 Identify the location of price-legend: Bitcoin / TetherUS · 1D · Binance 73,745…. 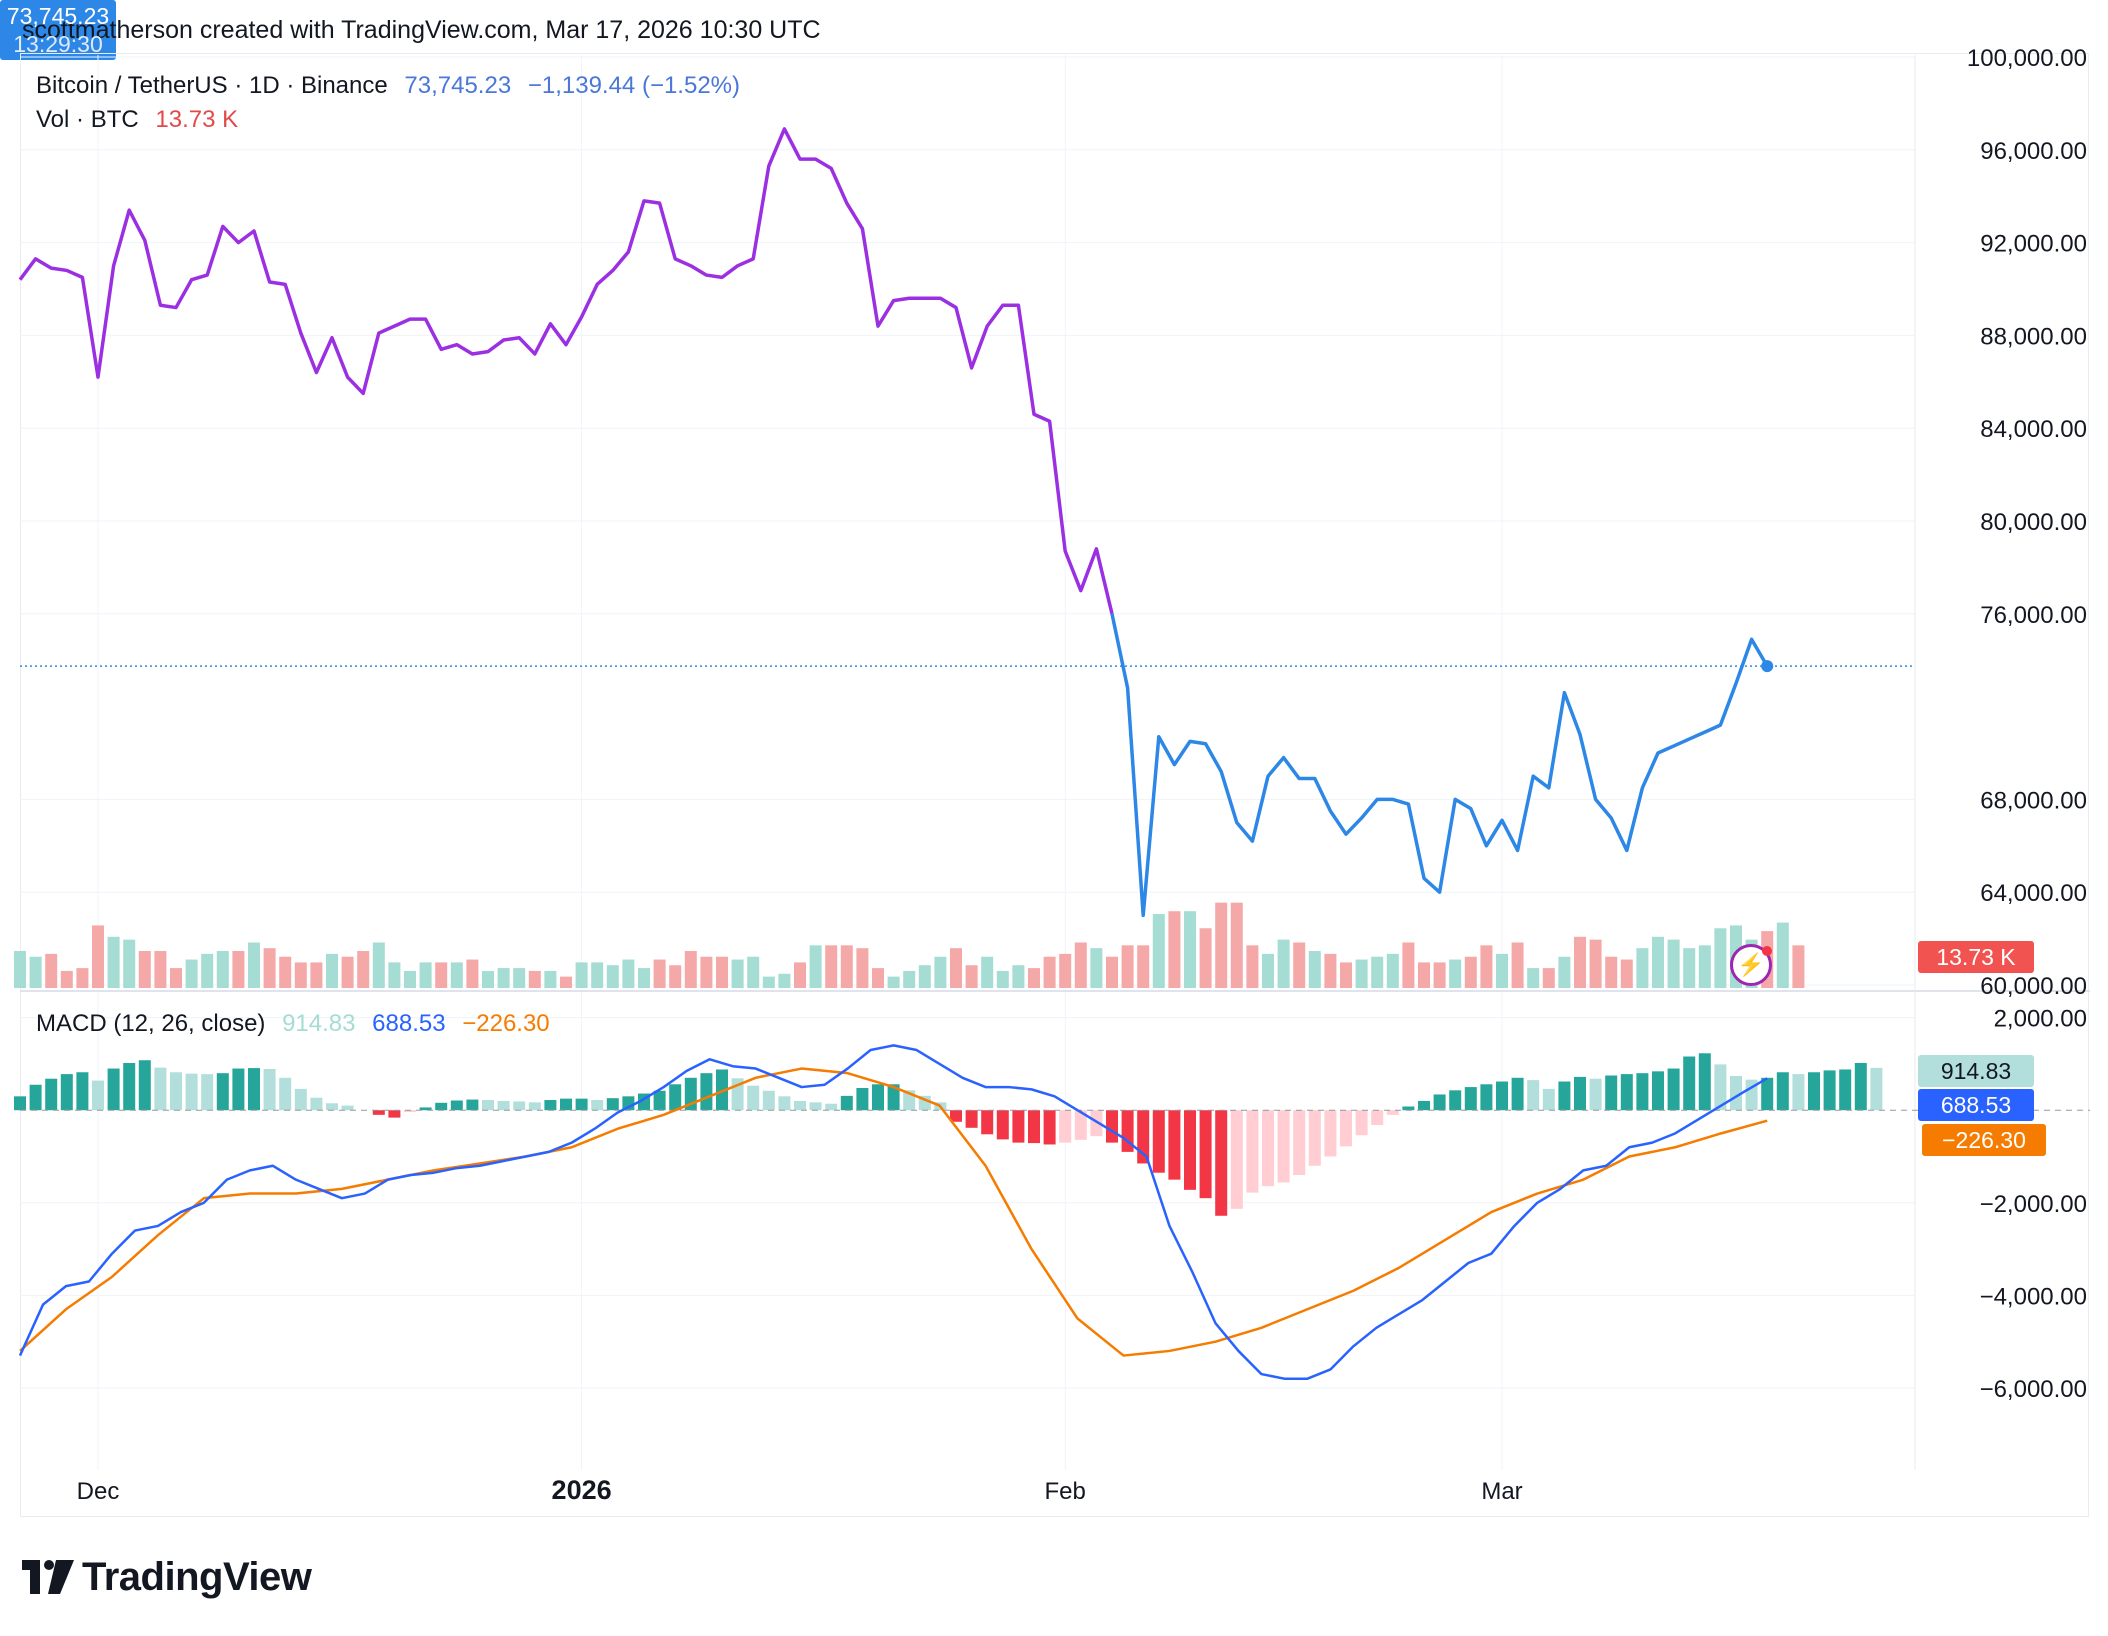
(388, 86).